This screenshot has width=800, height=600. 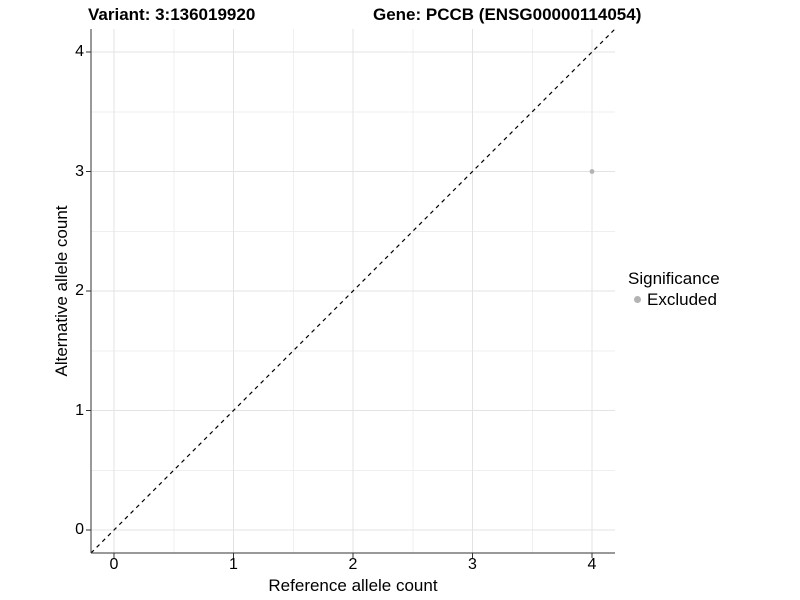 I want to click on variant-title: Variant: 3:136019920, so click(x=172, y=14).